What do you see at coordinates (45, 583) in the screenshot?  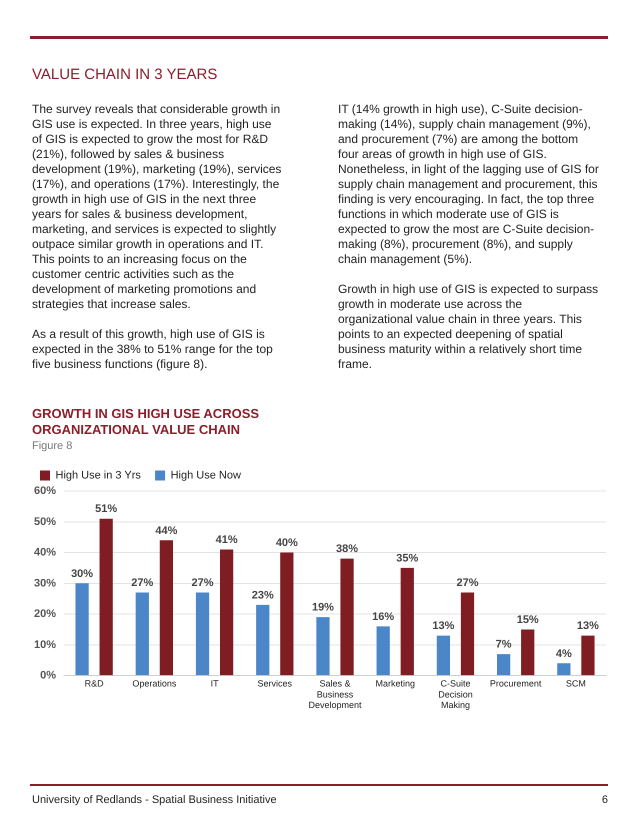 I see `y-tick-label: 30%` at bounding box center [45, 583].